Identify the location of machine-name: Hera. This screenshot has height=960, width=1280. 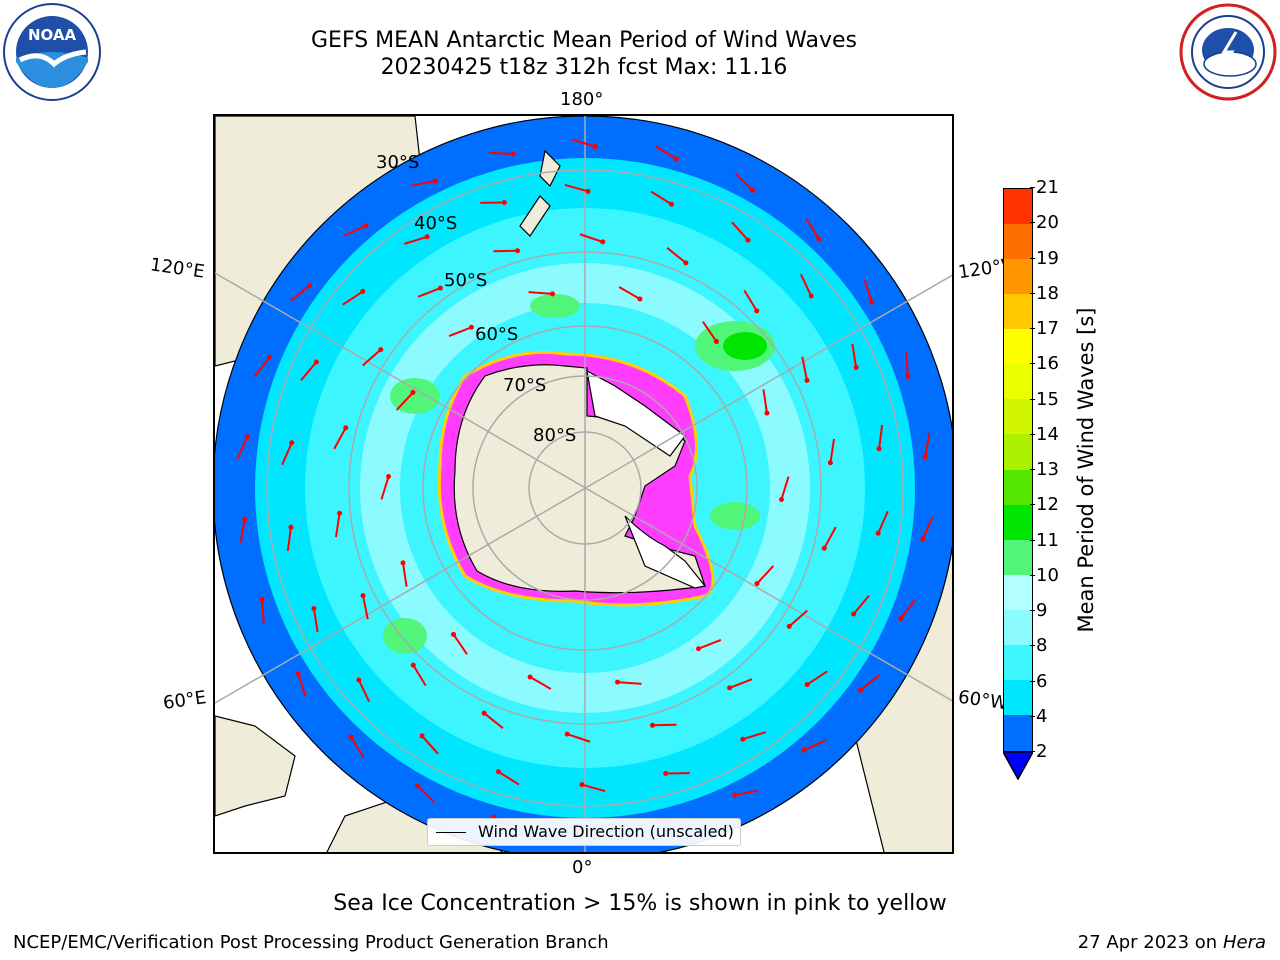
(1244, 942).